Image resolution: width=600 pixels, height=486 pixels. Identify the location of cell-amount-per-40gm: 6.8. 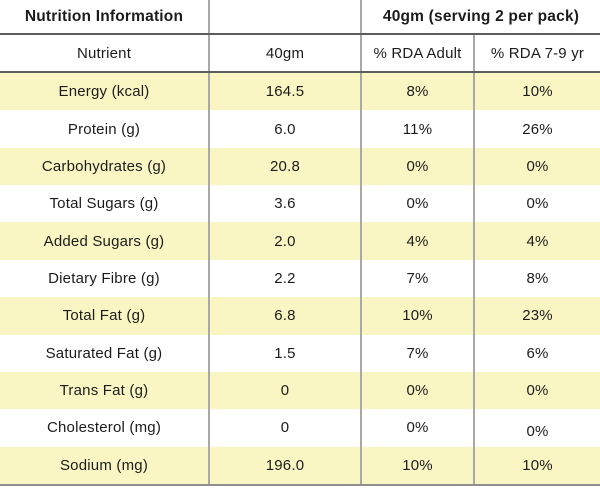
(286, 316).